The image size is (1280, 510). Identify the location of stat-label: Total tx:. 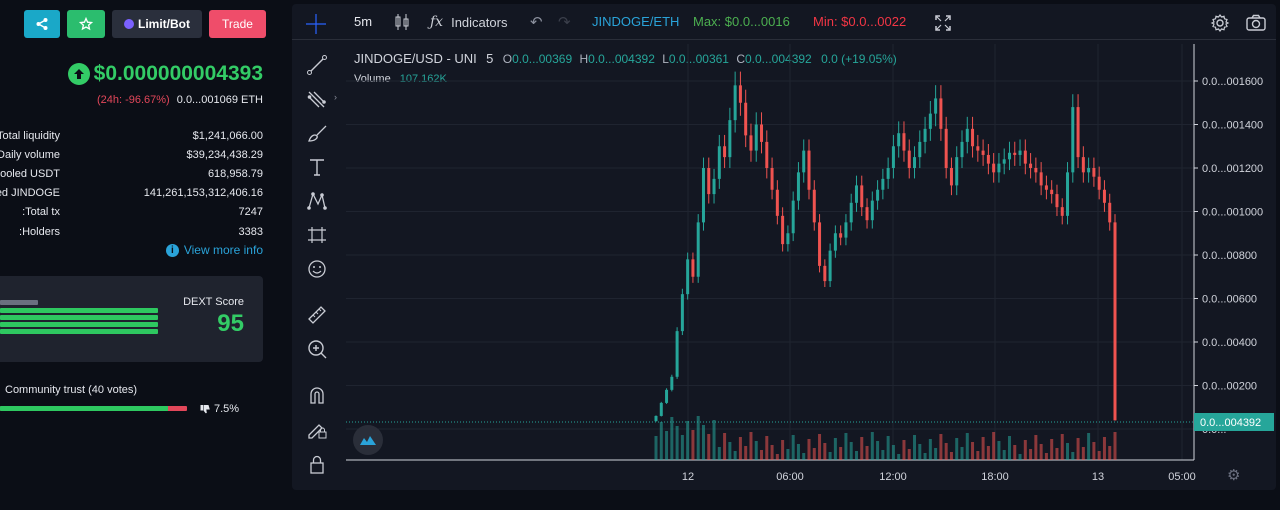
(41, 212).